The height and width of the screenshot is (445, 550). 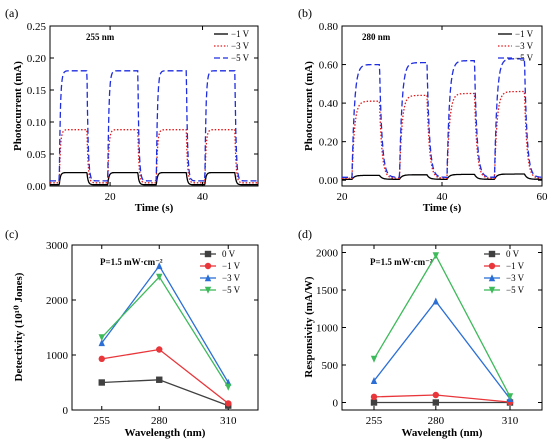 I want to click on y-tick-label: 0.15, so click(x=37, y=91).